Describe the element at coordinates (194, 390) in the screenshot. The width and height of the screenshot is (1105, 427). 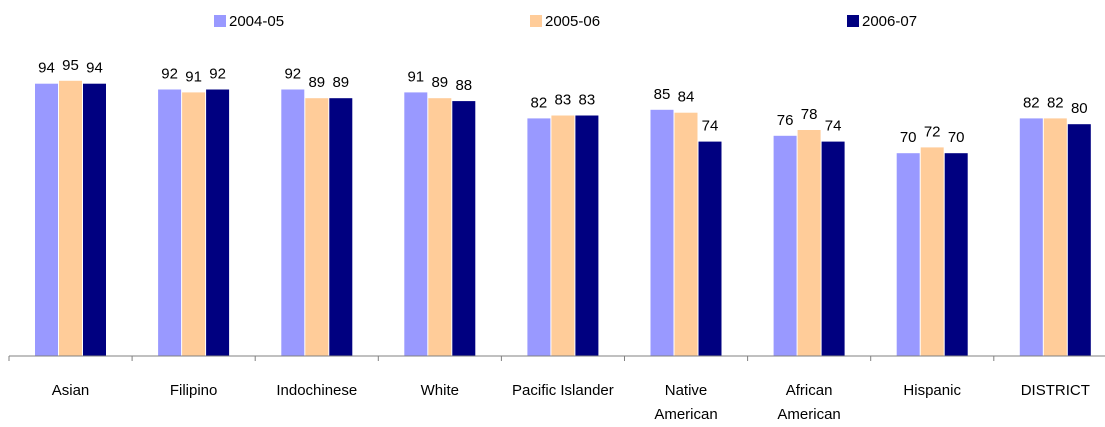
I see `category-label-filipino: Filipino` at that location.